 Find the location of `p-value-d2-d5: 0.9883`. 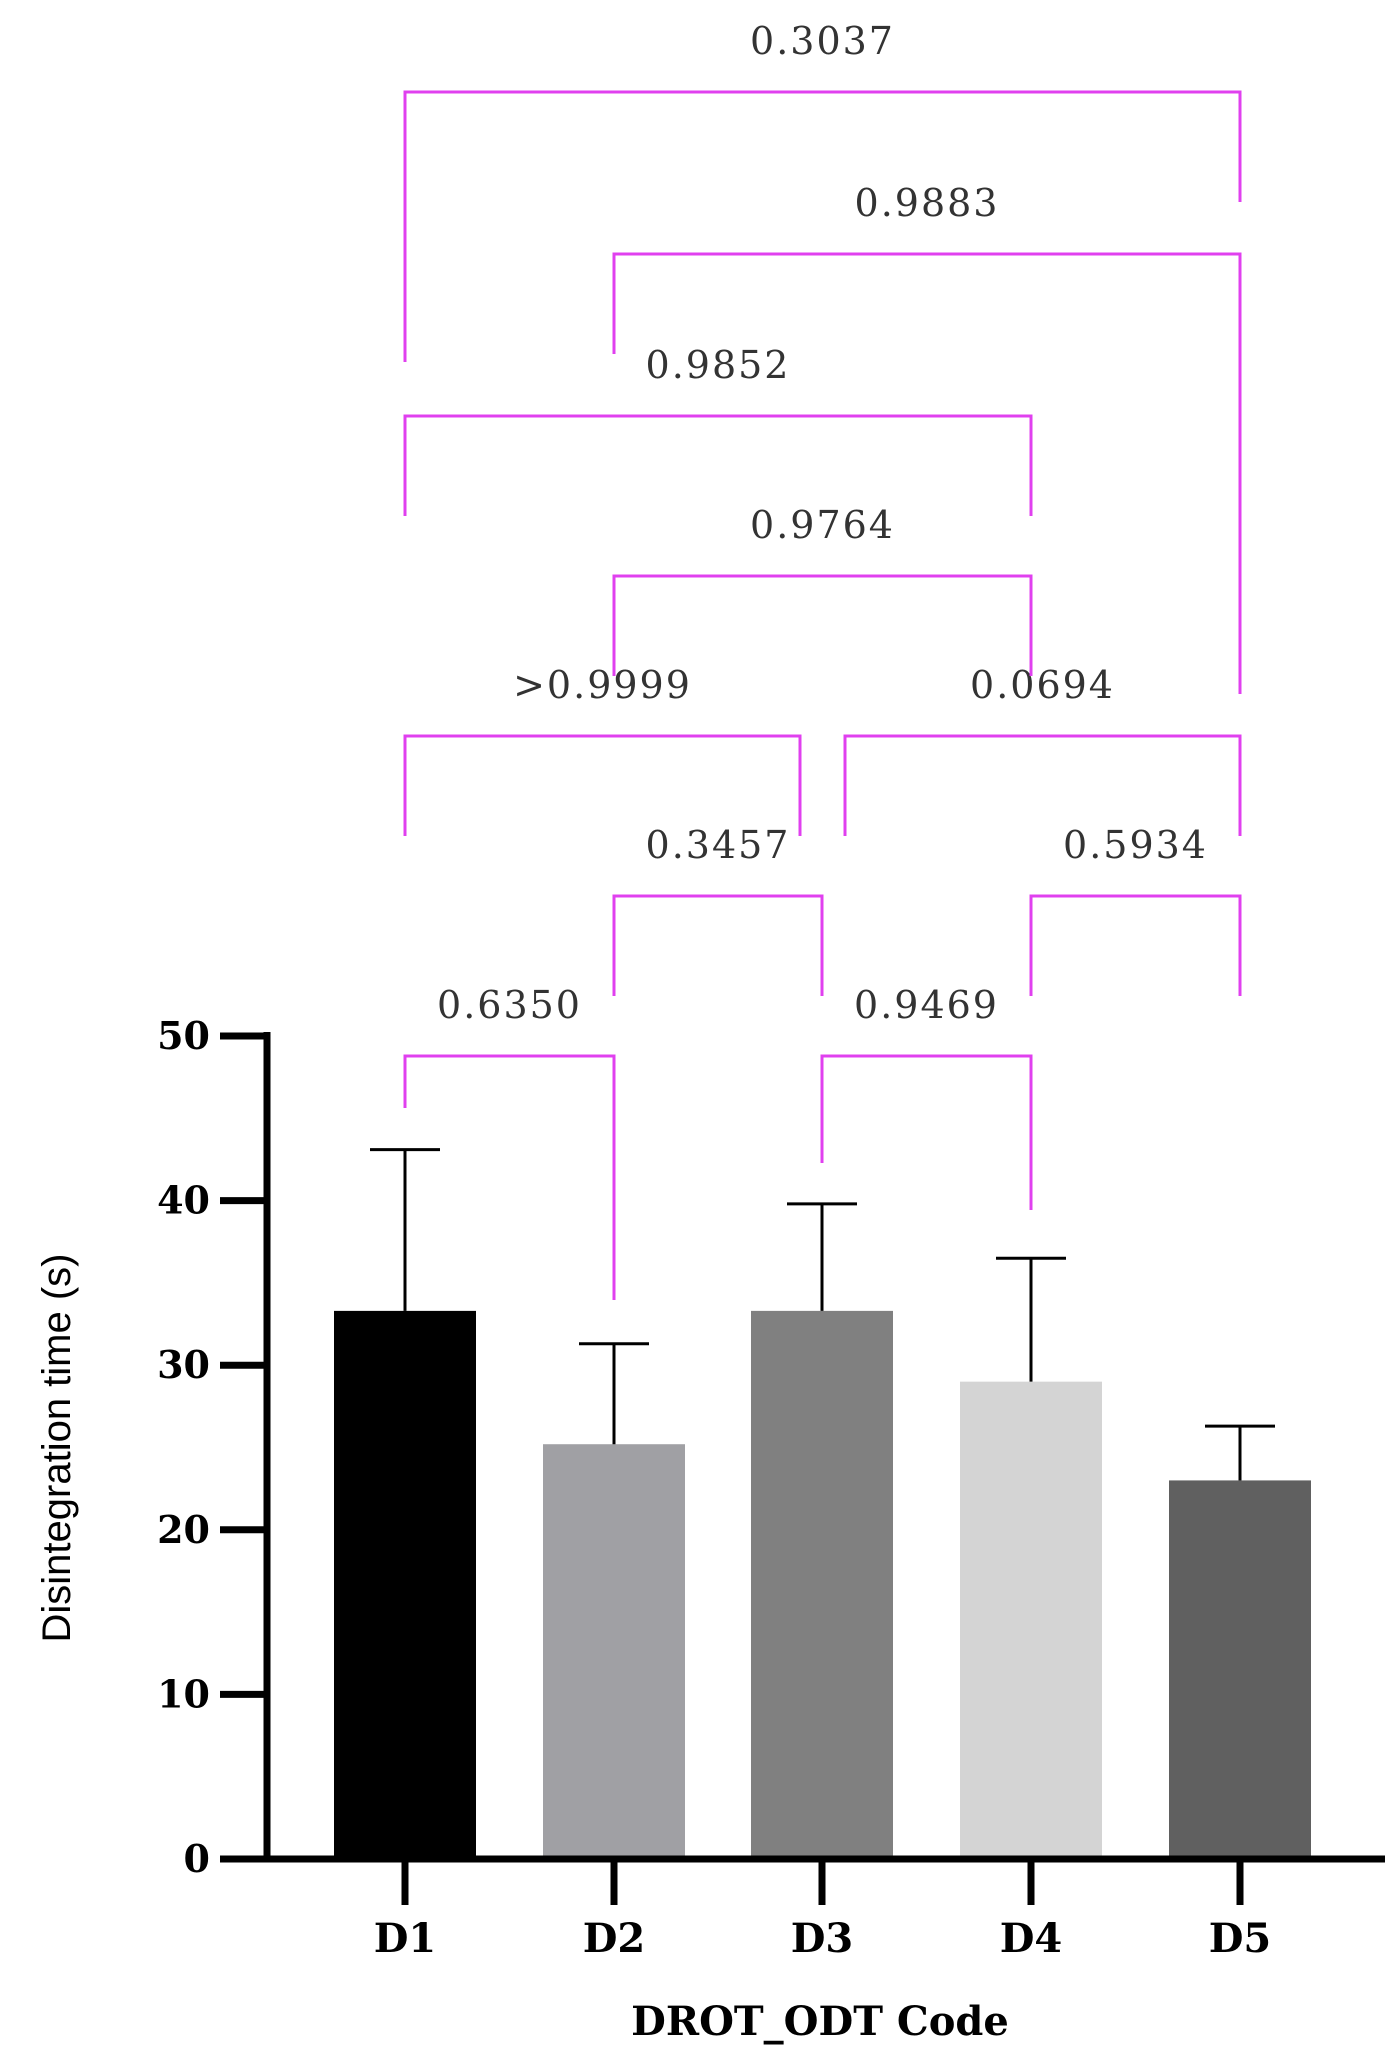

p-value-d2-d5: 0.9883 is located at coordinates (927, 203).